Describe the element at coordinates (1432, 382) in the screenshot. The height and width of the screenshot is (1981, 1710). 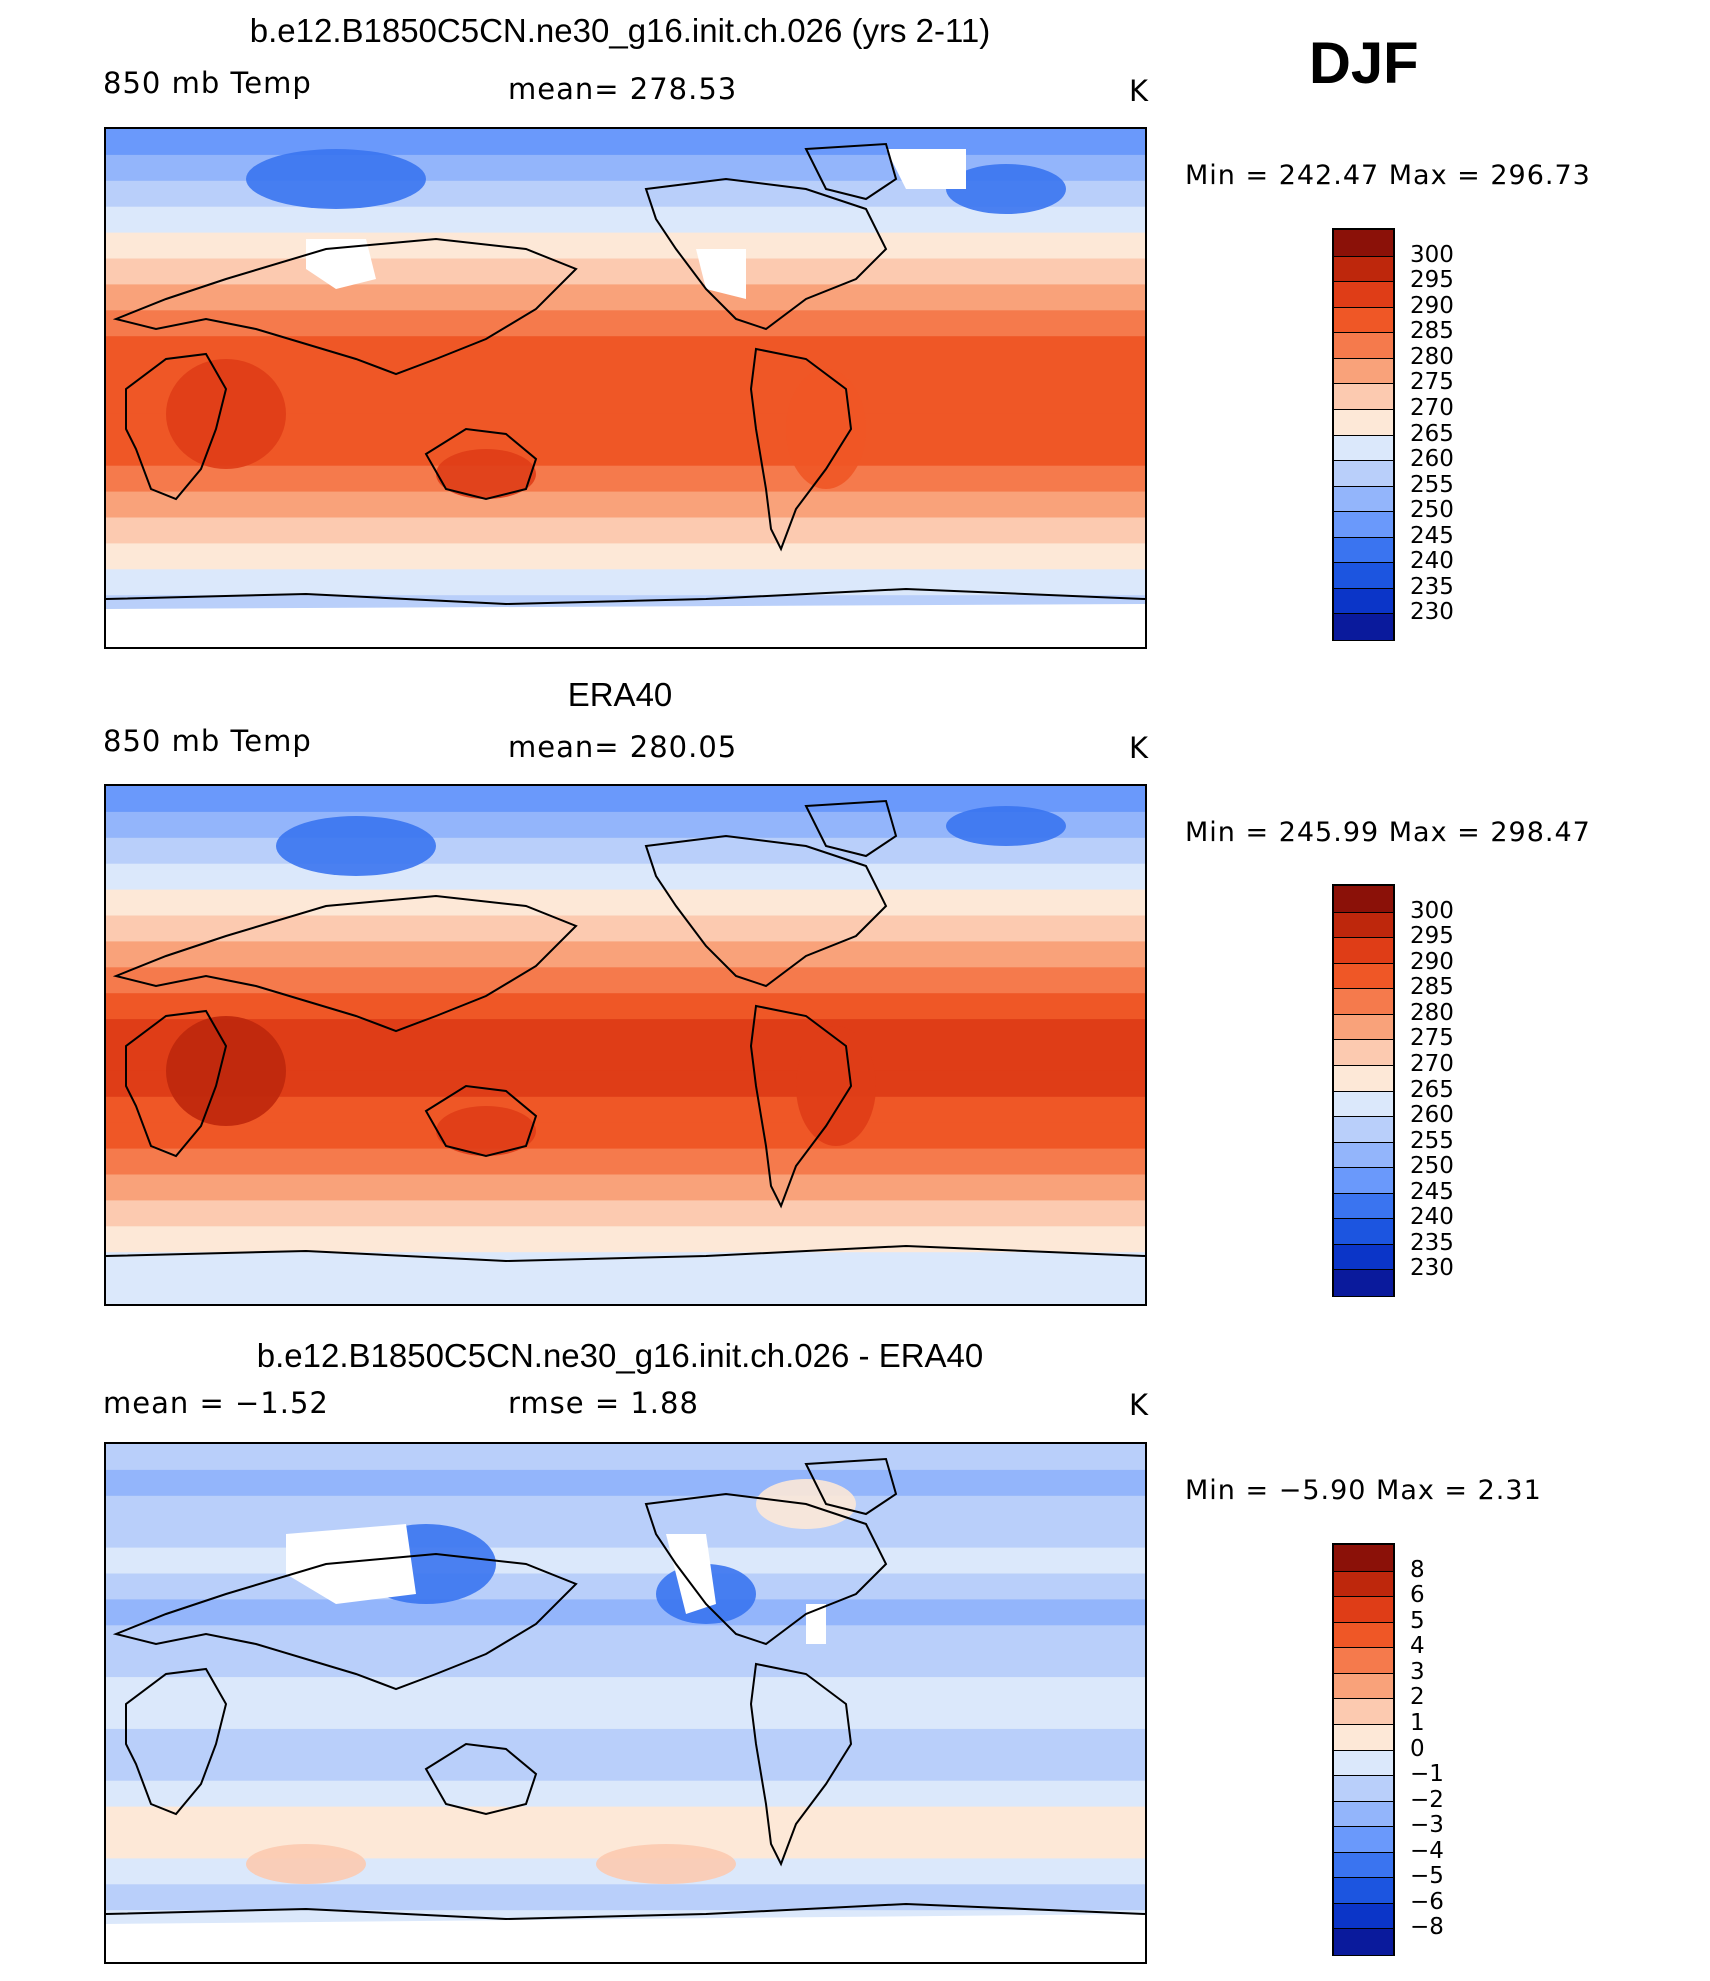
I see `colorbar-tick-label: 275` at that location.